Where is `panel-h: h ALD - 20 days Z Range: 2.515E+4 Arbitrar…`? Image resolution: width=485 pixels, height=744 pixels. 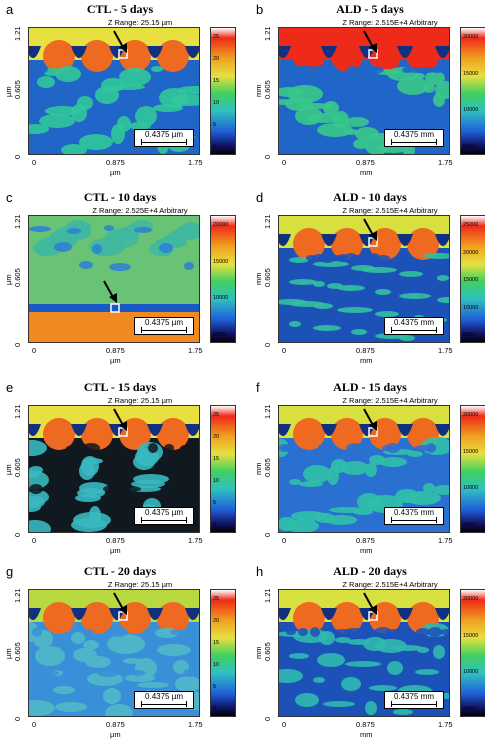 panel-h: h ALD - 20 days Z Range: 2.515E+4 Arbitrar… is located at coordinates (367, 653).